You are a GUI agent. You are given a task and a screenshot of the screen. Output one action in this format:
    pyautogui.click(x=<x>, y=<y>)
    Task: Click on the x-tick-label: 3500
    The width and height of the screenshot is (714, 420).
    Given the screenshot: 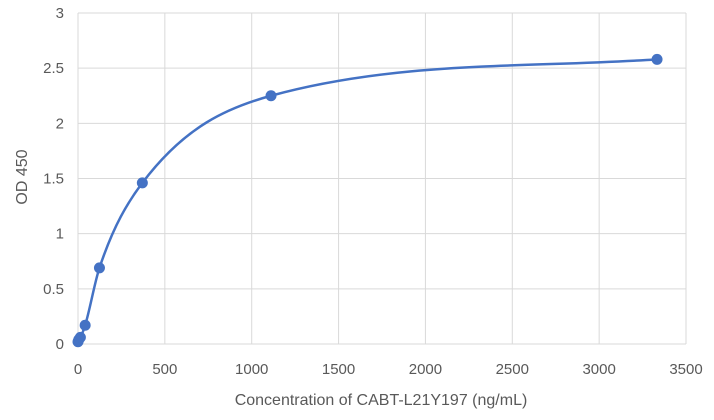 What is the action you would take?
    pyautogui.click(x=685, y=369)
    